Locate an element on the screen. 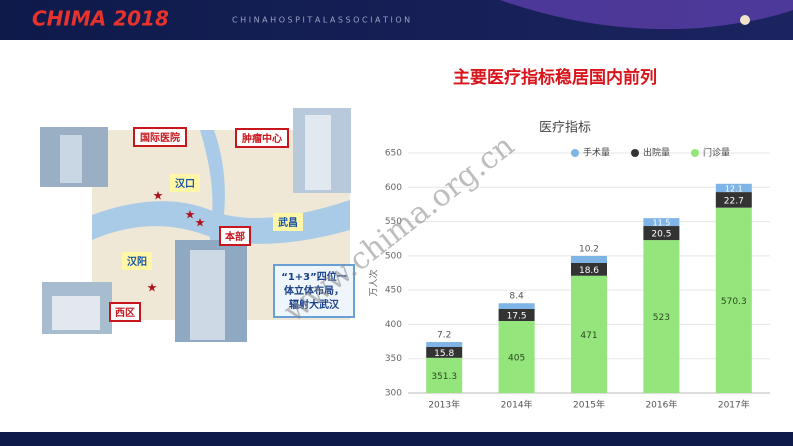 The image size is (793, 446). river is located at coordinates (216, 225).